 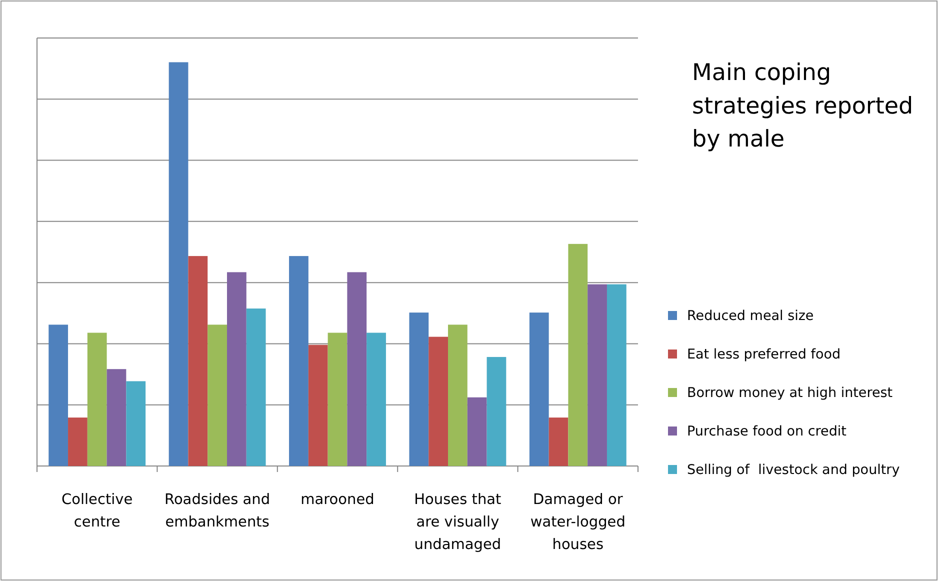 What do you see at coordinates (766, 432) in the screenshot?
I see `legend-label: Purchase food on credit` at bounding box center [766, 432].